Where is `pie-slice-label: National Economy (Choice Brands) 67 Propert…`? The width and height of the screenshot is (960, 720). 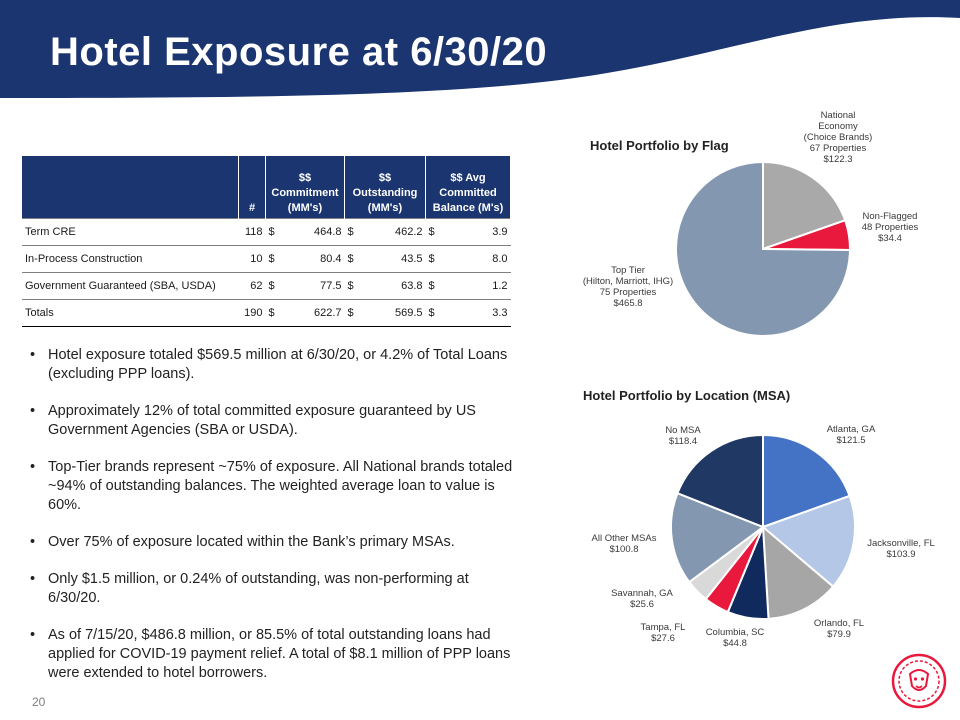 pie-slice-label: National Economy (Choice Brands) 67 Propert… is located at coordinates (838, 137).